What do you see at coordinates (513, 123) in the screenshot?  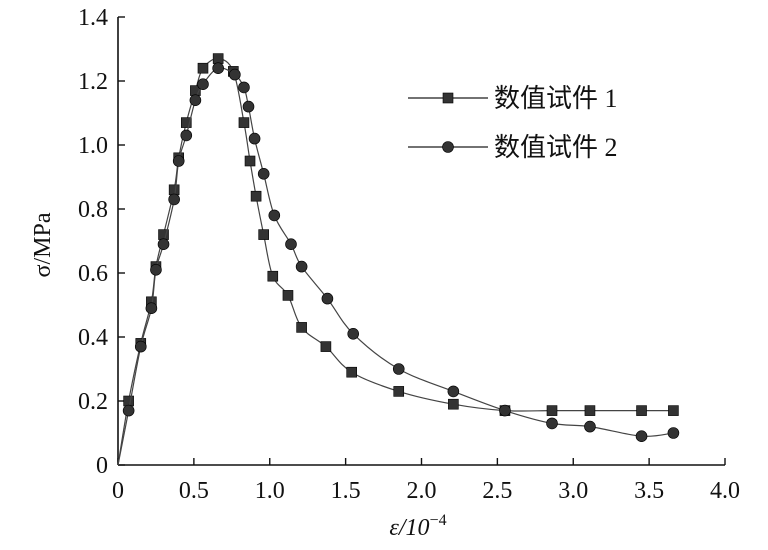 I see `legend: 数值试件 1 数值试件 2` at bounding box center [513, 123].